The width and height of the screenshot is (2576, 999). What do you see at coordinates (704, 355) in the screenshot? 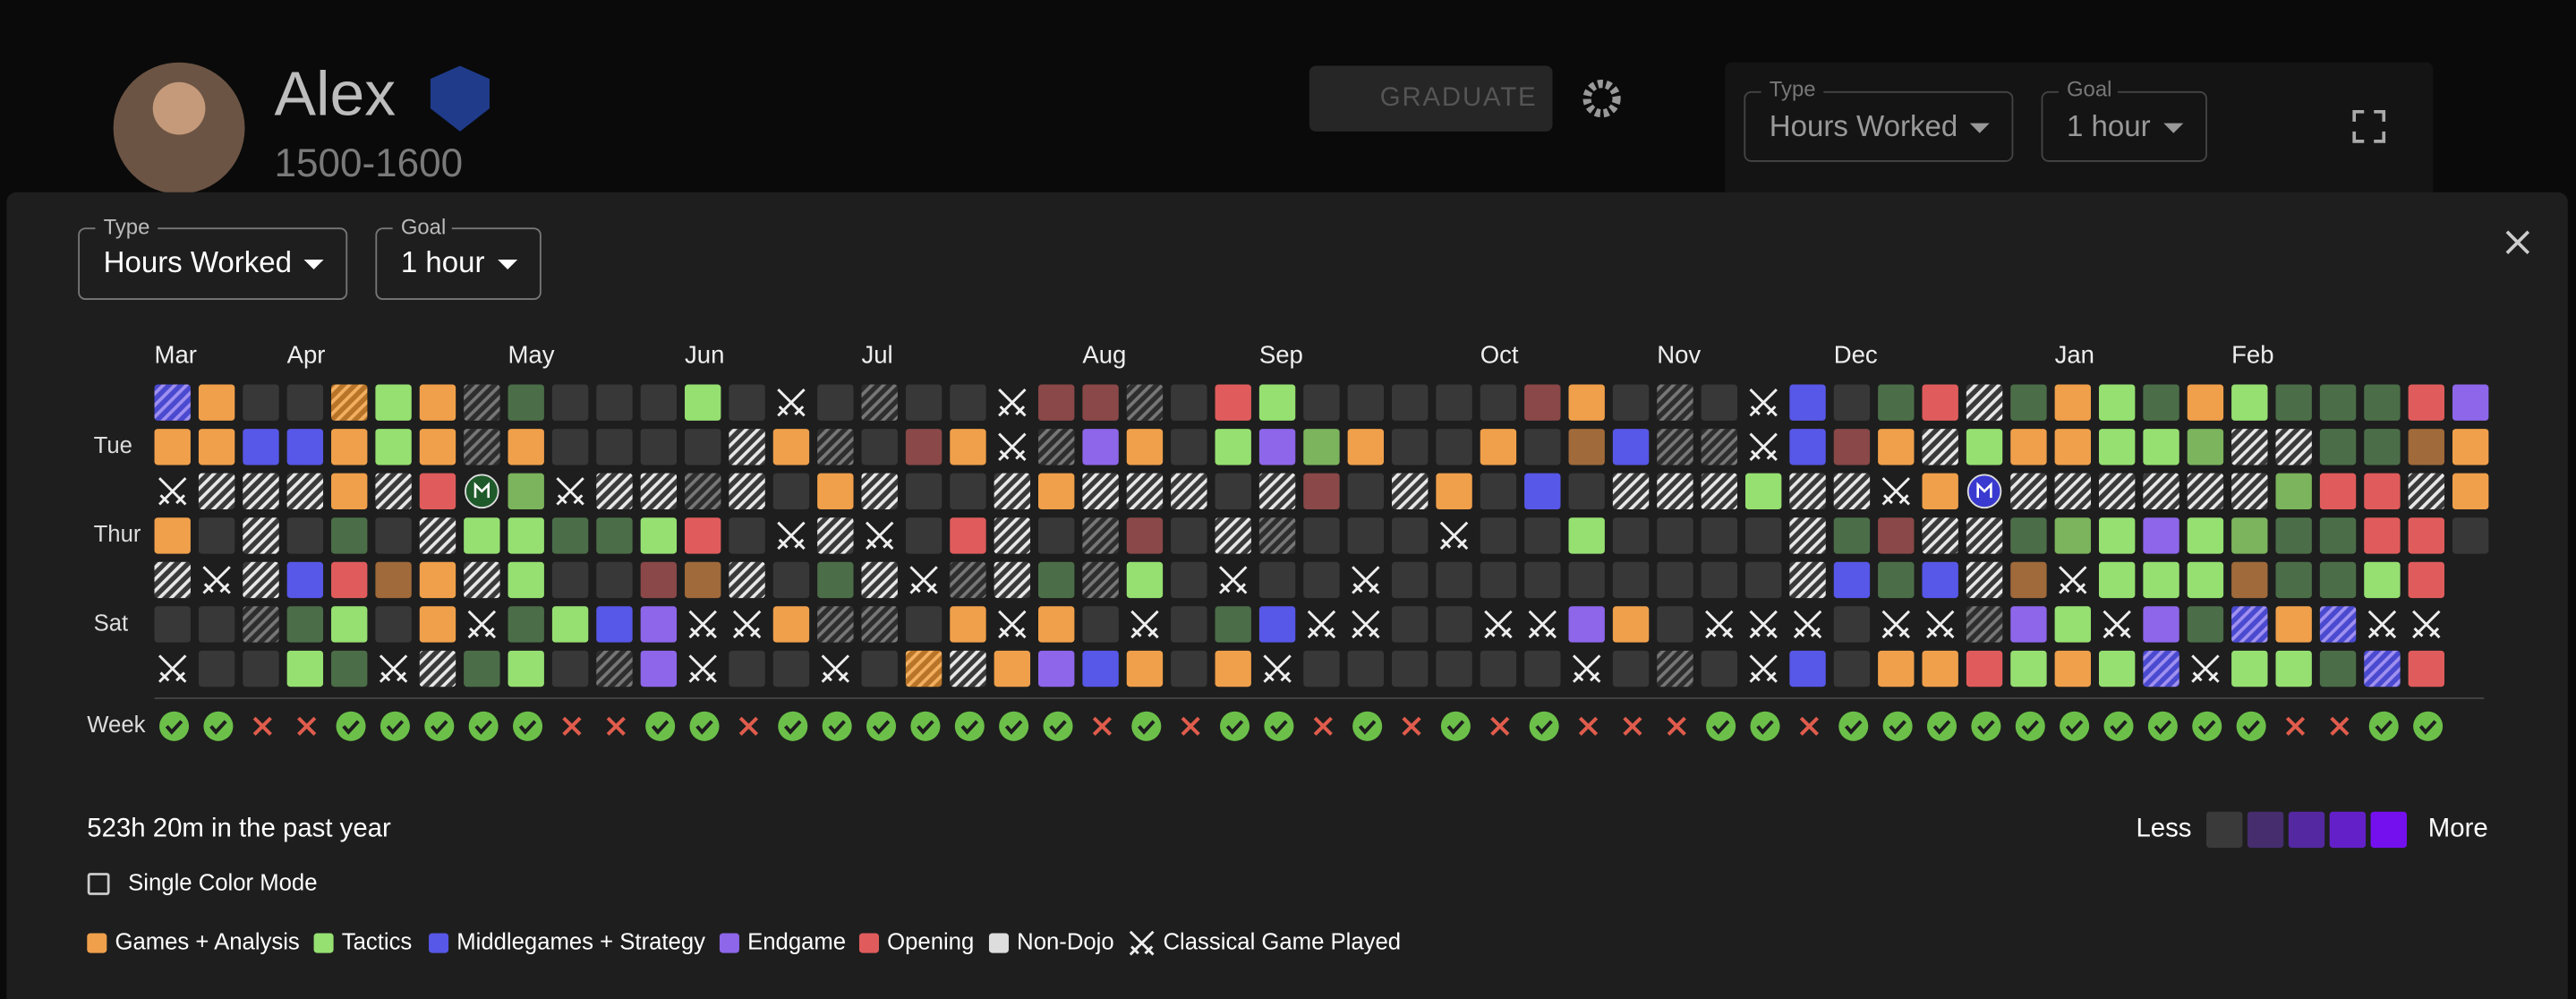
I see `month-label: Jun` at bounding box center [704, 355].